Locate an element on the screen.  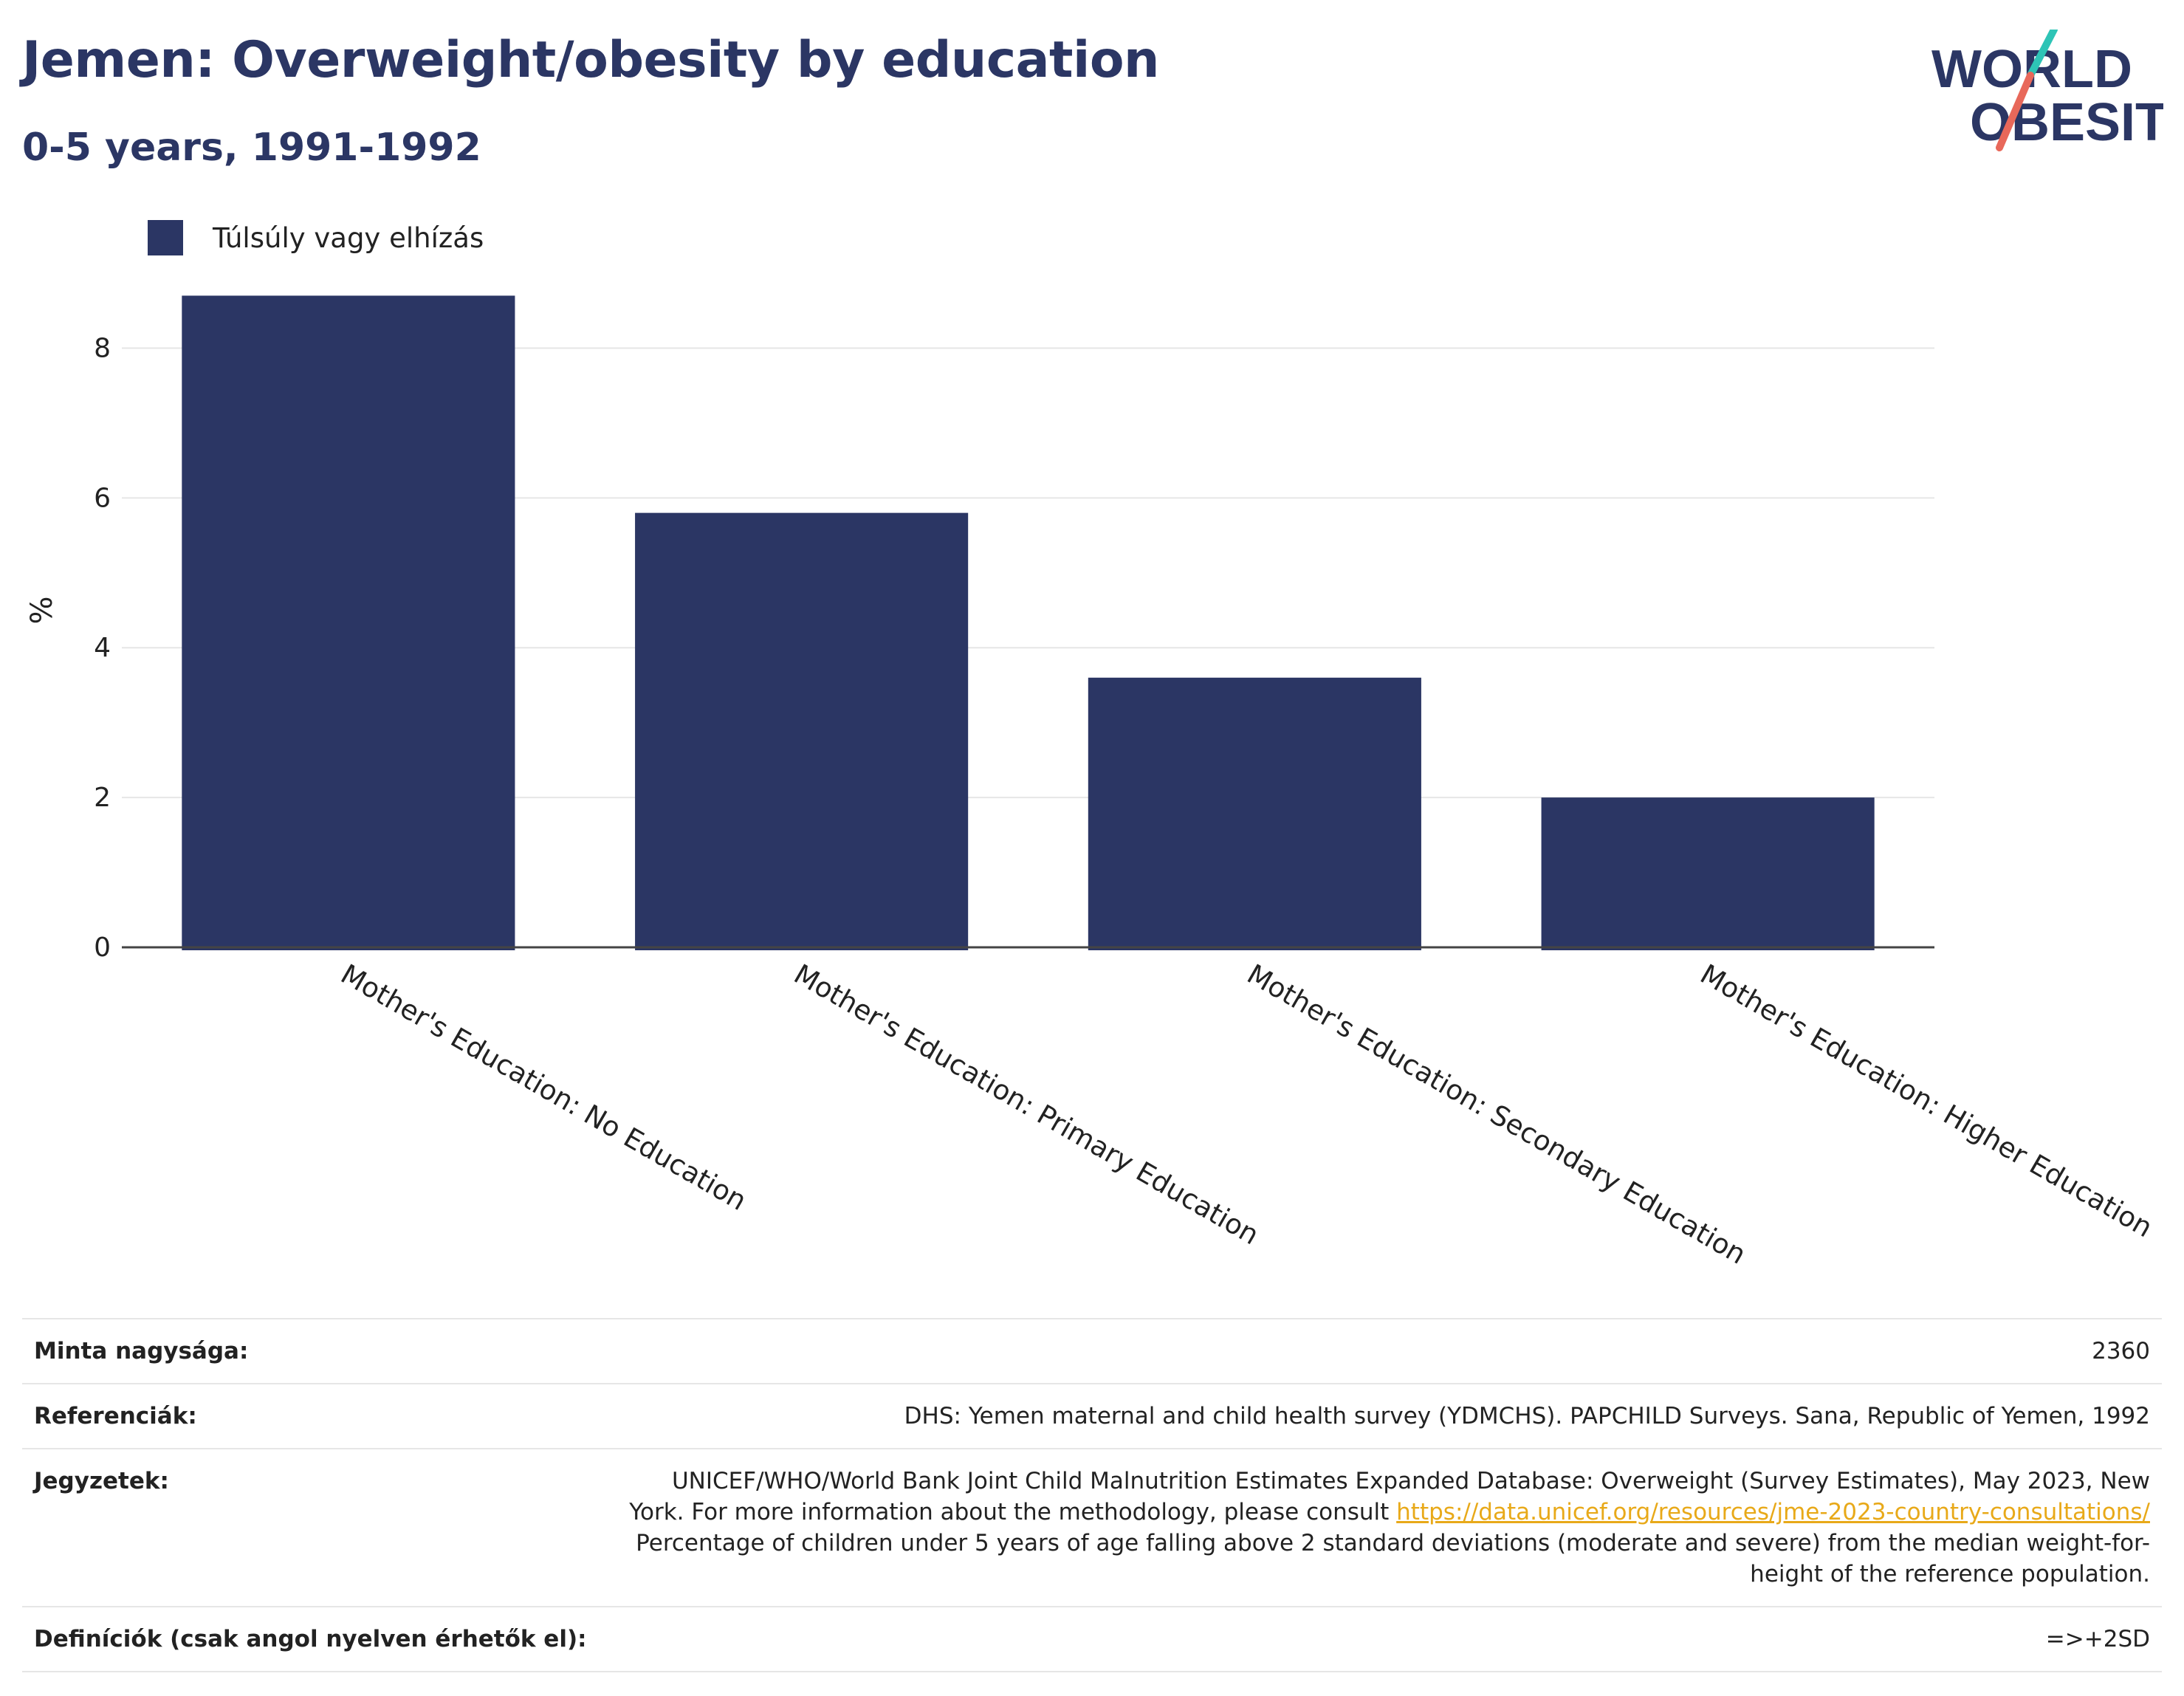
y-tick-label: 4 is located at coordinates (103, 648).